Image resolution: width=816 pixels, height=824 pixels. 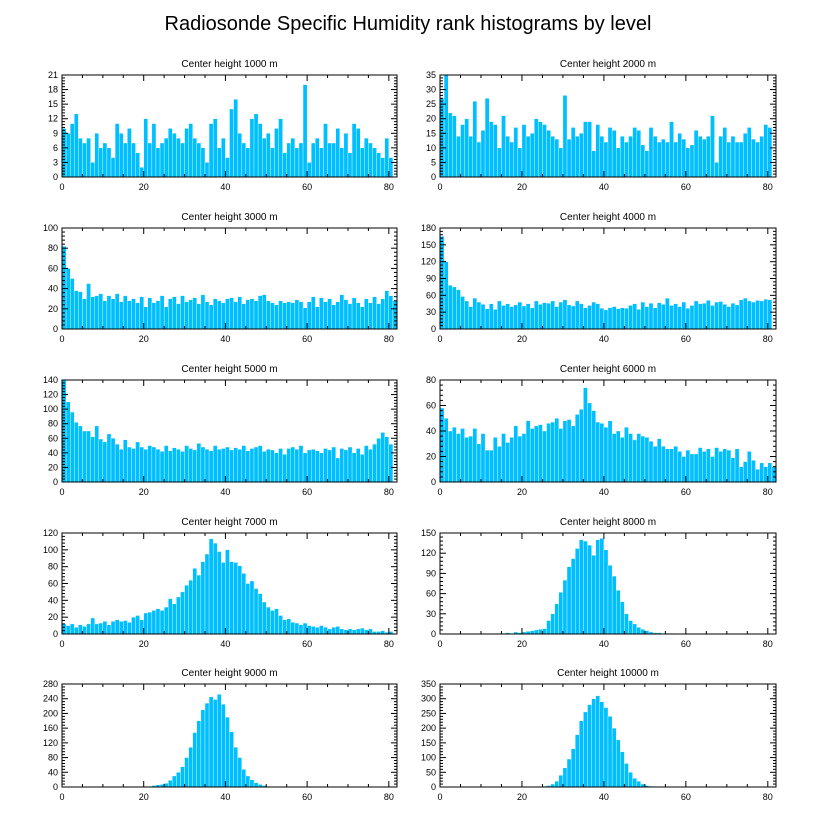 I want to click on panel-9-xtick-label: 60, so click(x=307, y=797).